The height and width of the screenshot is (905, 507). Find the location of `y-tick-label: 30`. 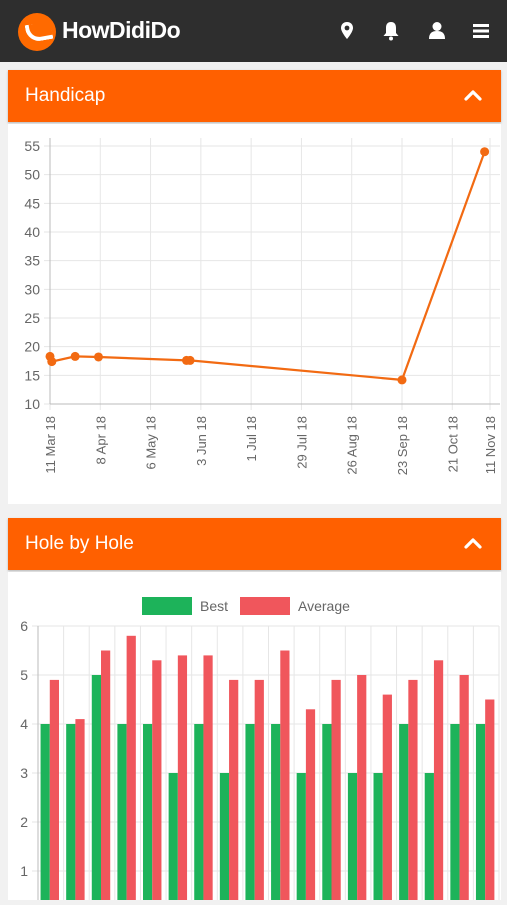

y-tick-label: 30 is located at coordinates (32, 289).